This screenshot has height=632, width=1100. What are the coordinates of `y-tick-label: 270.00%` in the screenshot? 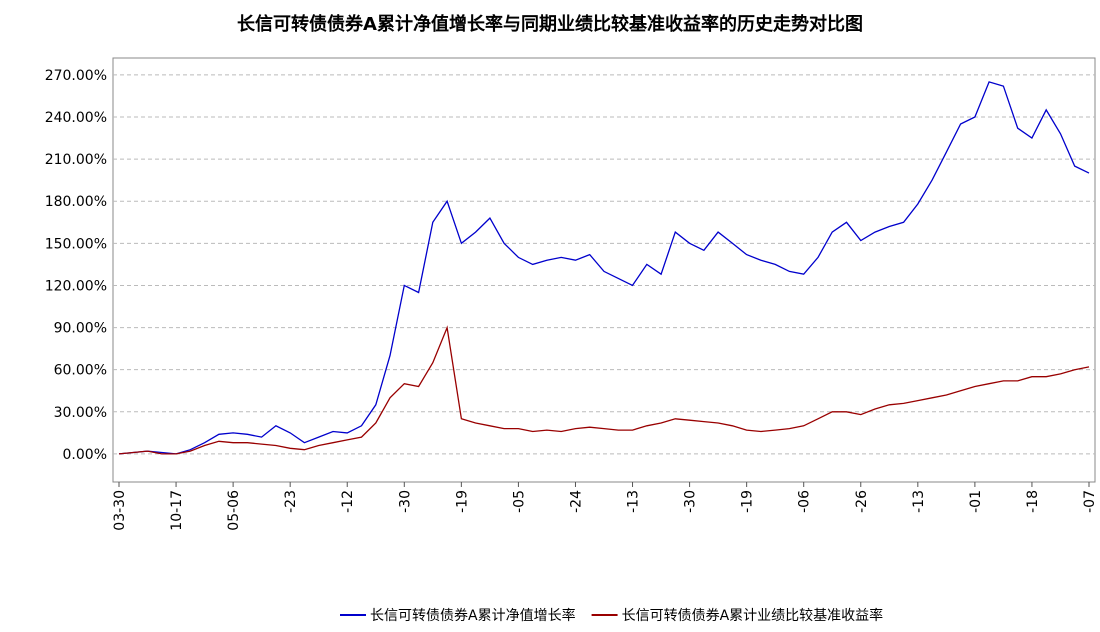 It's located at (76, 76).